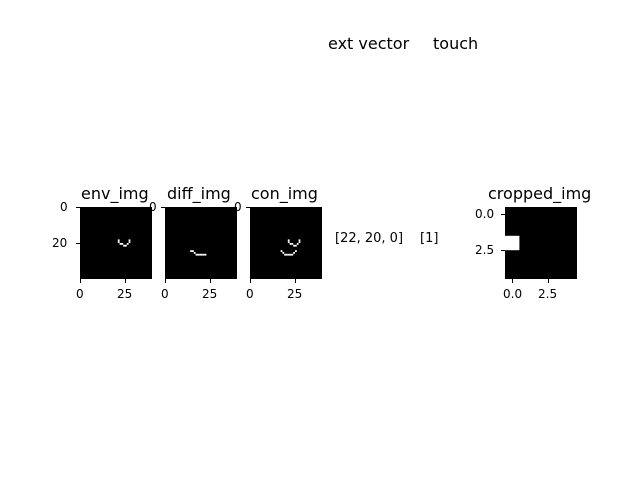  I want to click on env-img-ytick-20: 20, so click(60, 243).